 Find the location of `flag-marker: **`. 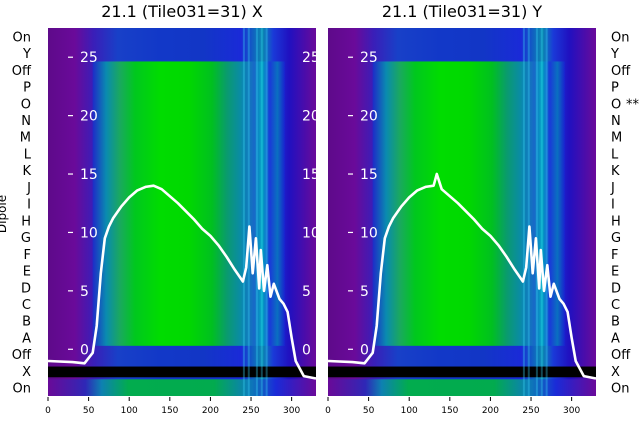

flag-marker: ** is located at coordinates (633, 104).